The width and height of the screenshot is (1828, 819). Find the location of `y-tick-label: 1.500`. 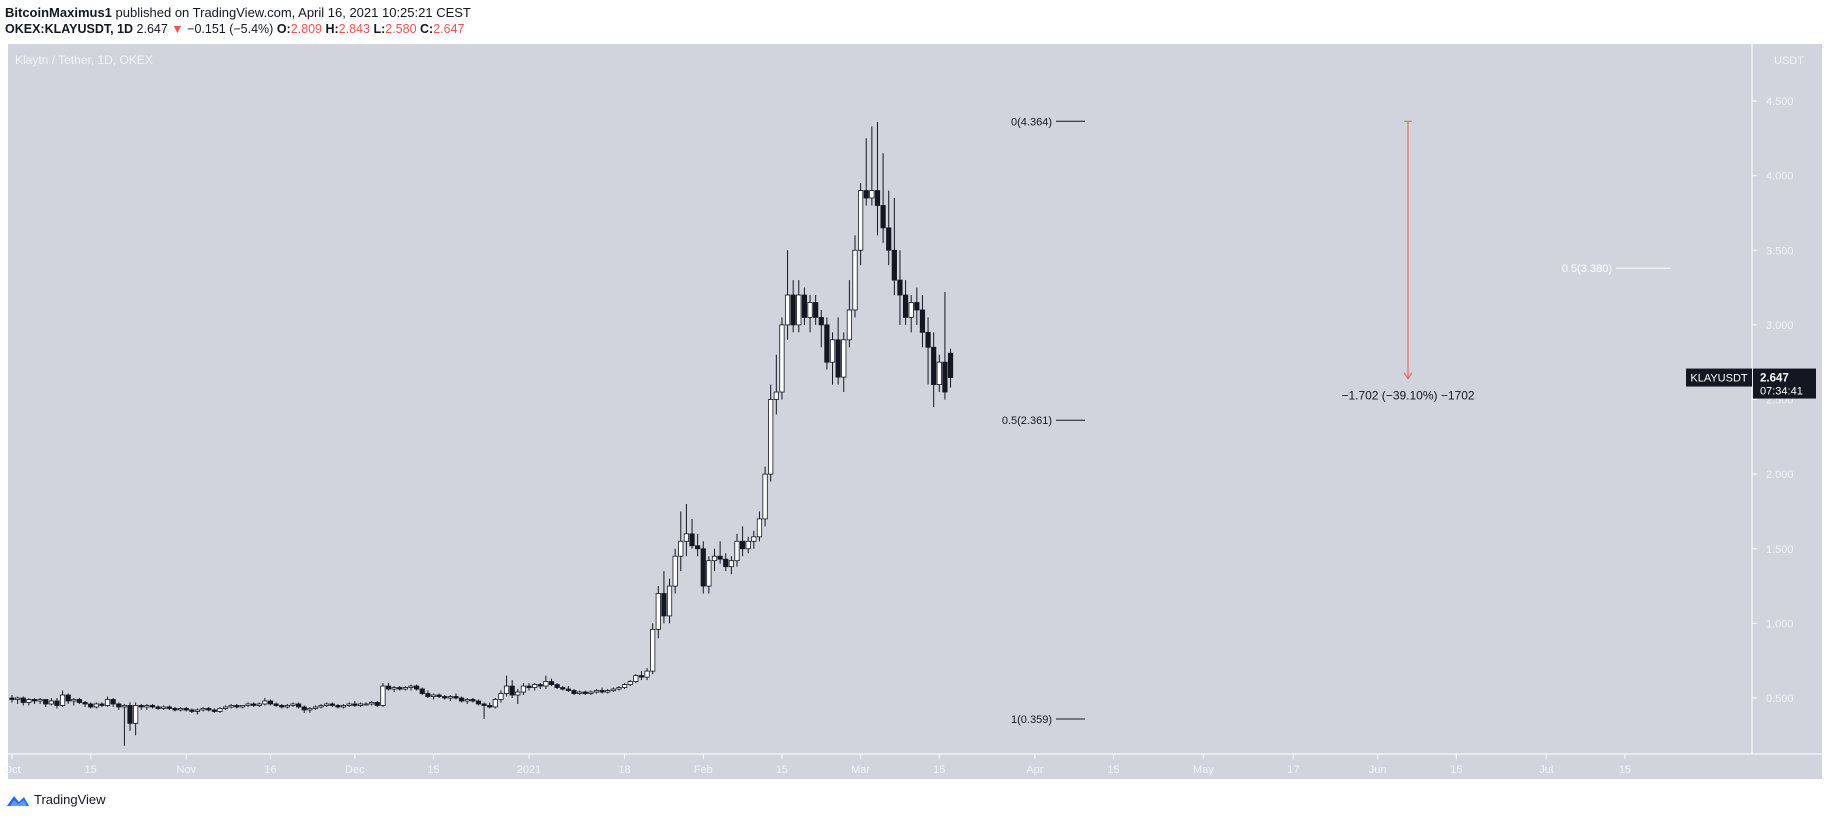

y-tick-label: 1.500 is located at coordinates (1780, 550).